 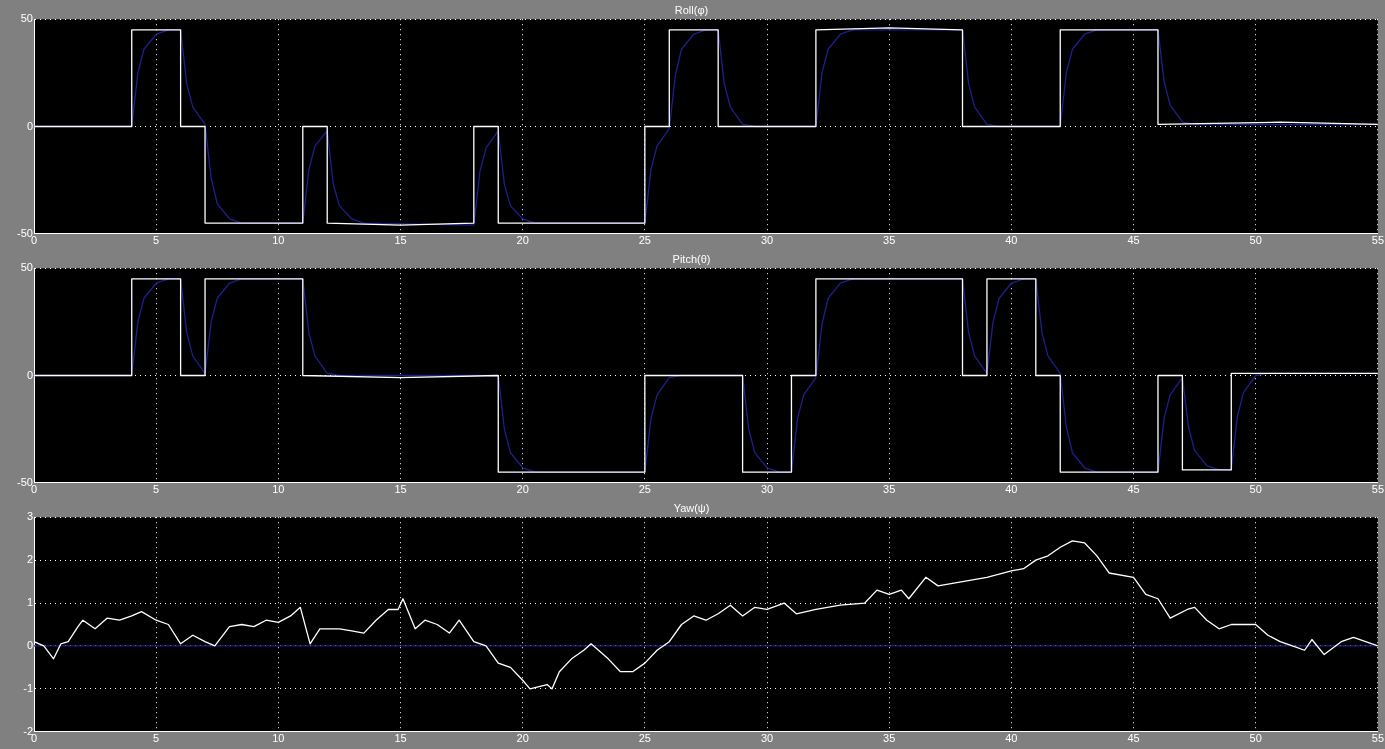 I want to click on y-tick-label: -1, so click(x=28, y=687).